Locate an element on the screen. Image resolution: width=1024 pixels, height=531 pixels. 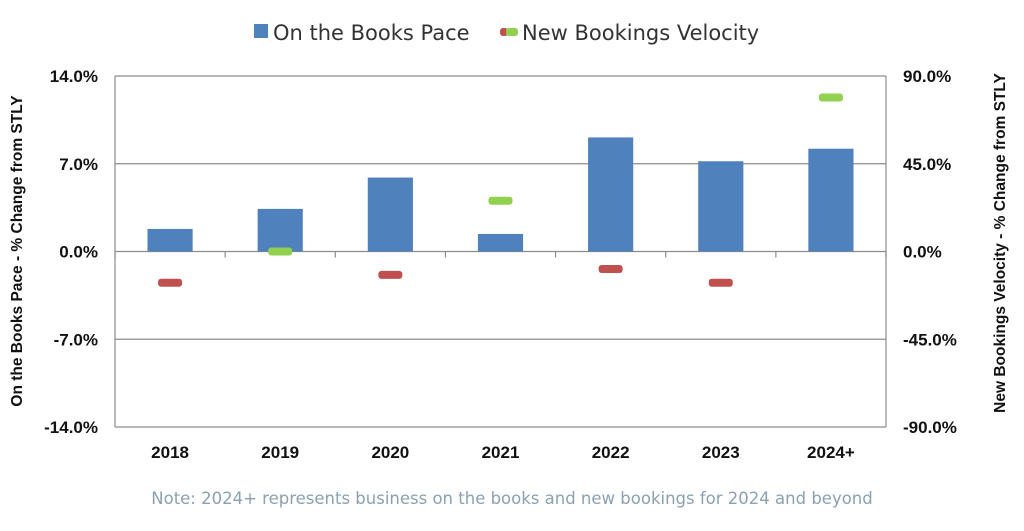
legend: On the Books Pace New Bookings Velocity is located at coordinates (506, 33).